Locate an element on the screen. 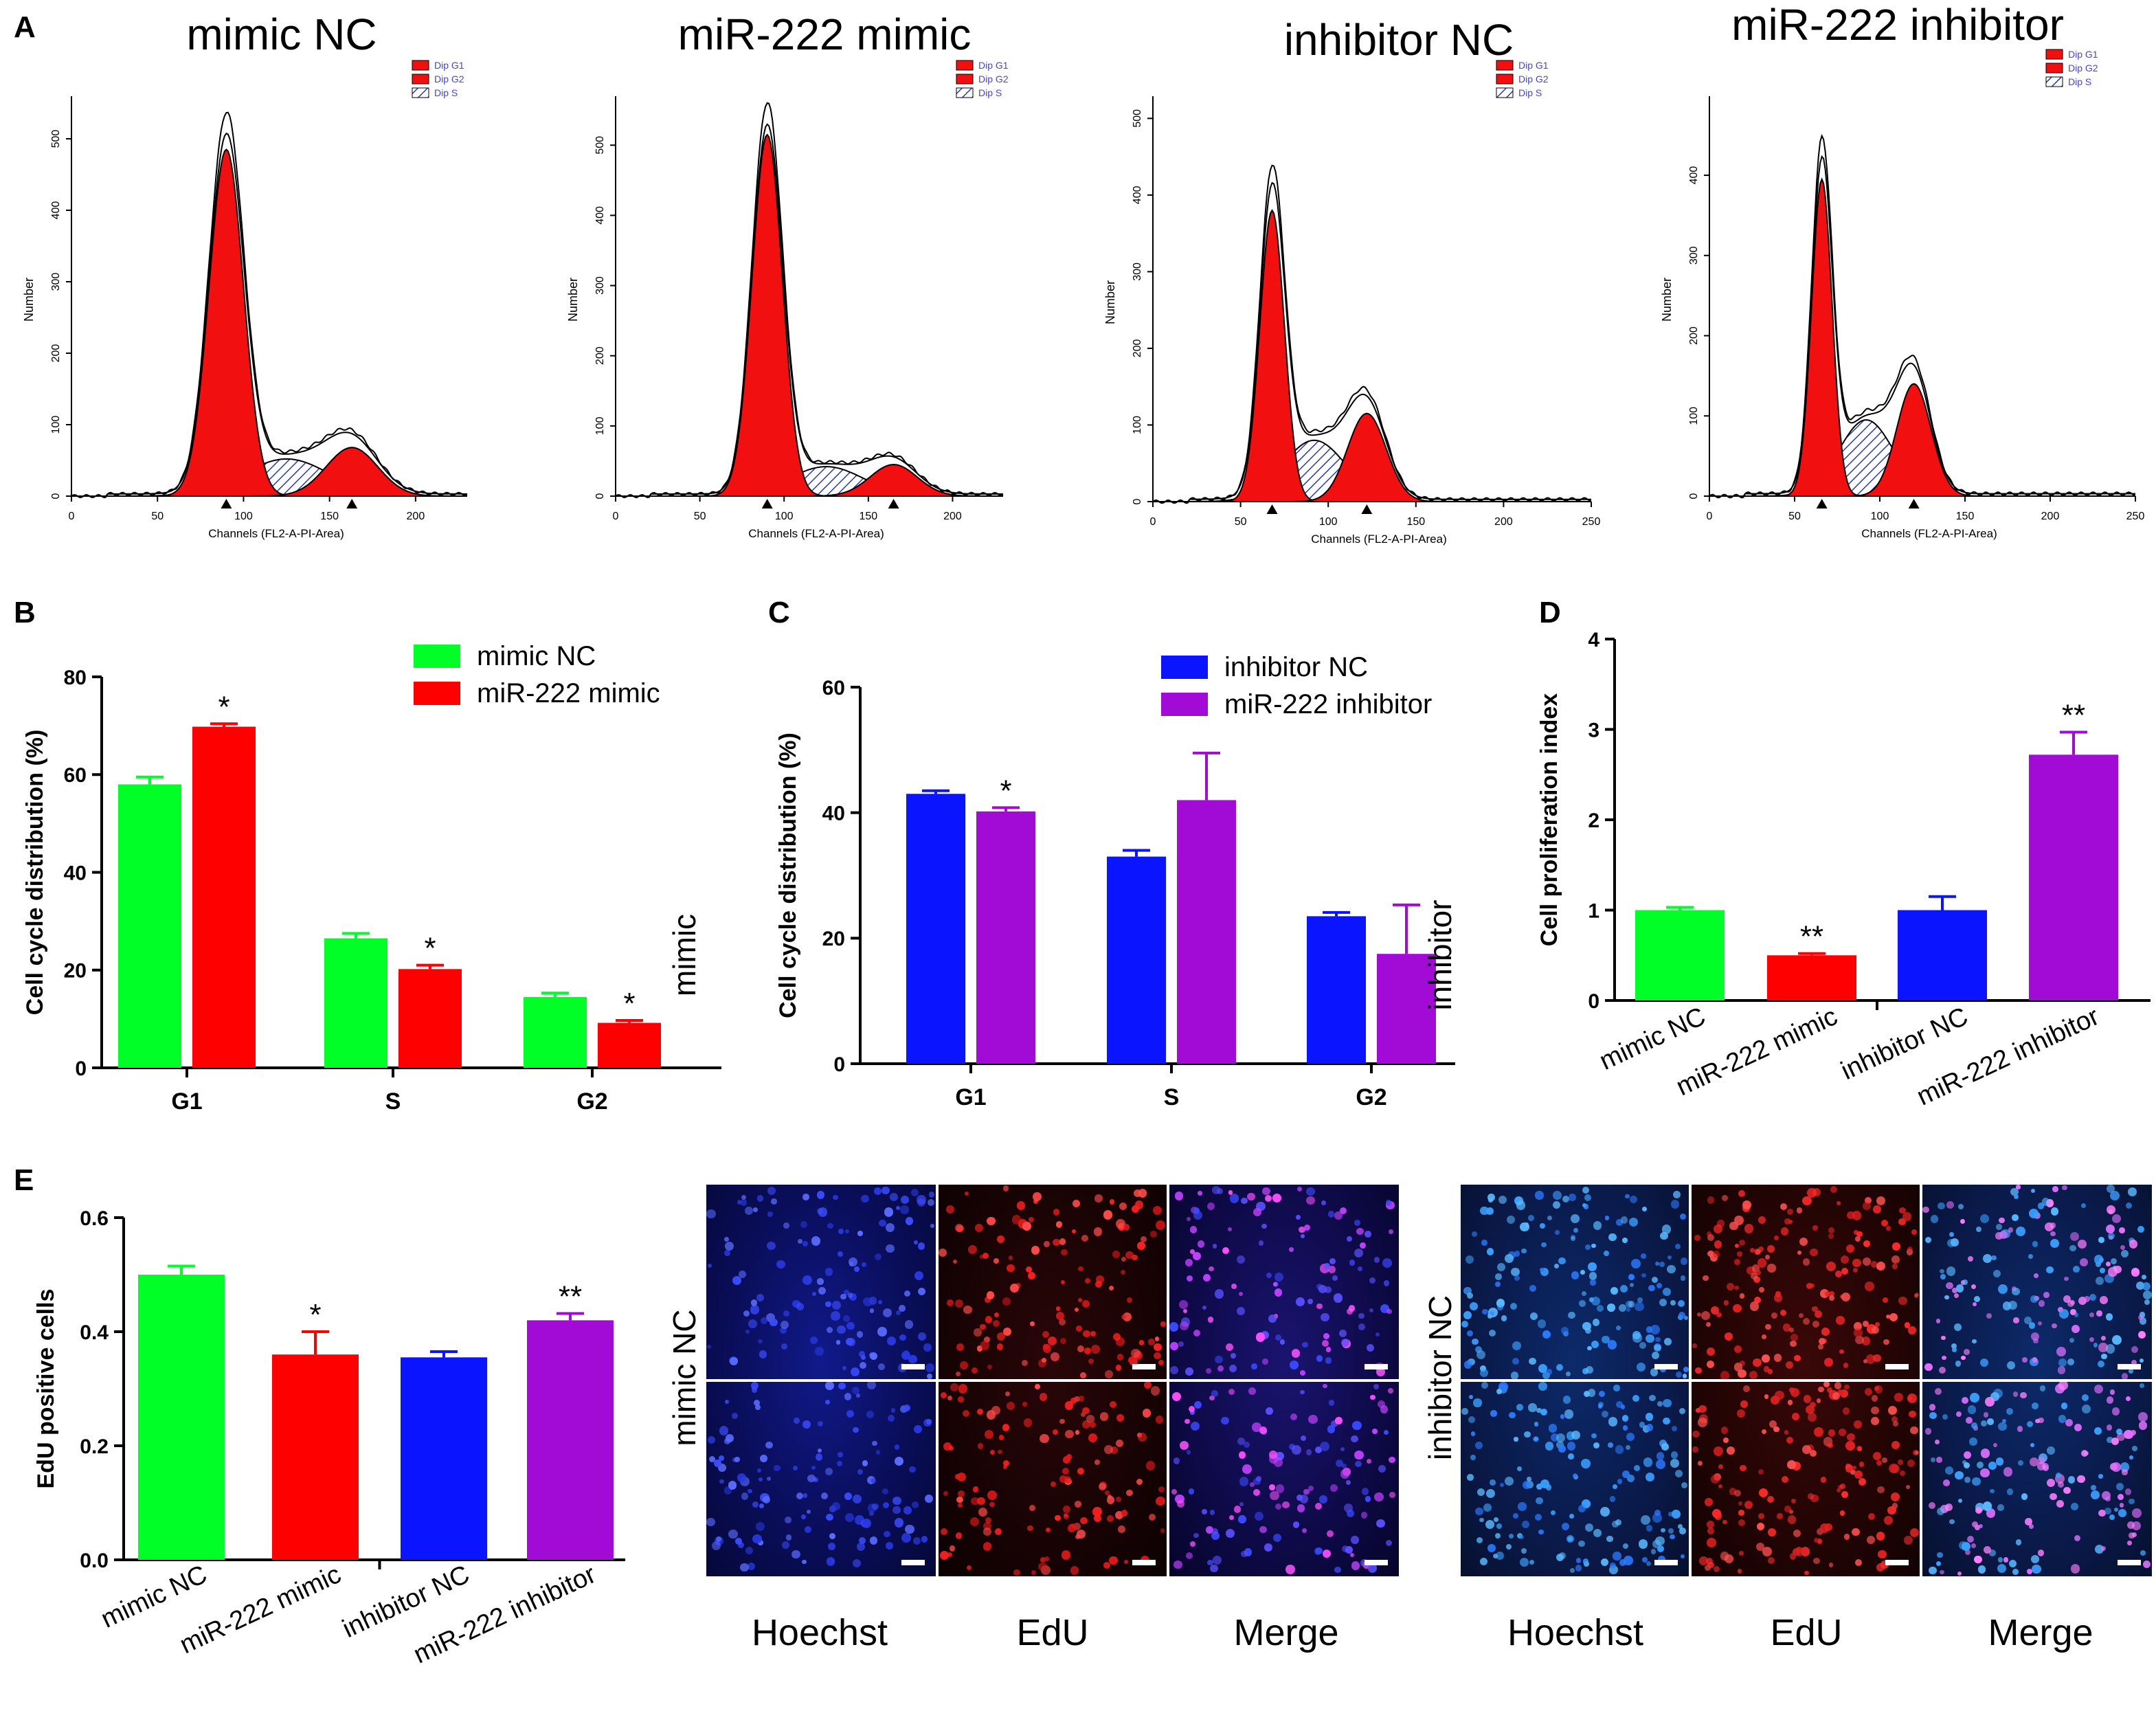 This screenshot has height=1711, width=2156. total-fit-curve is located at coordinates (1922, 316).